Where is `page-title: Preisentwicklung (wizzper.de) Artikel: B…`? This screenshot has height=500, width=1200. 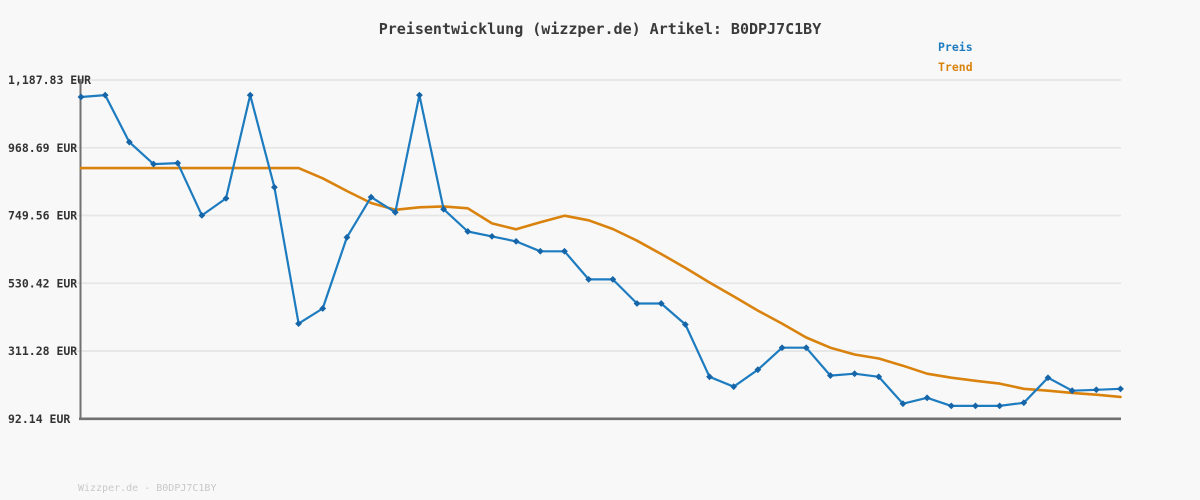 page-title: Preisentwicklung (wizzper.de) Artikel: B… is located at coordinates (600, 29).